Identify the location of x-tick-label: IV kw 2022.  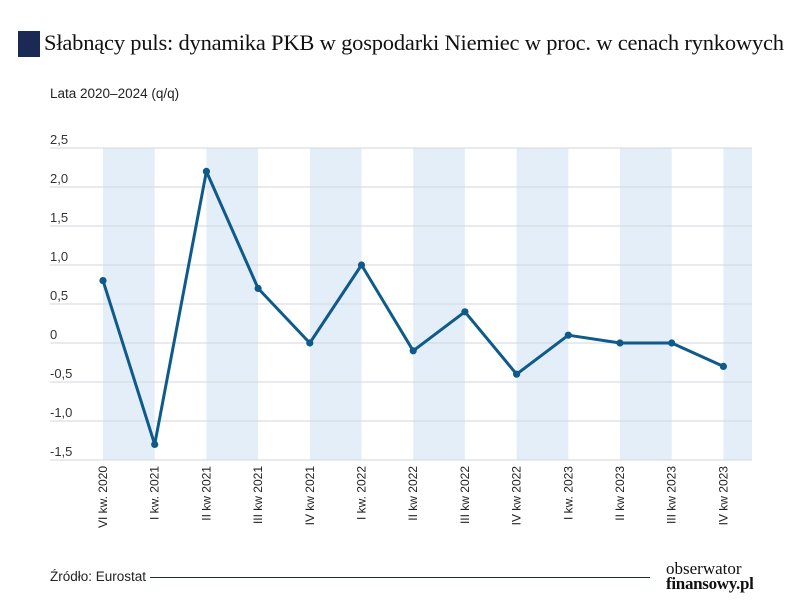
(517, 496).